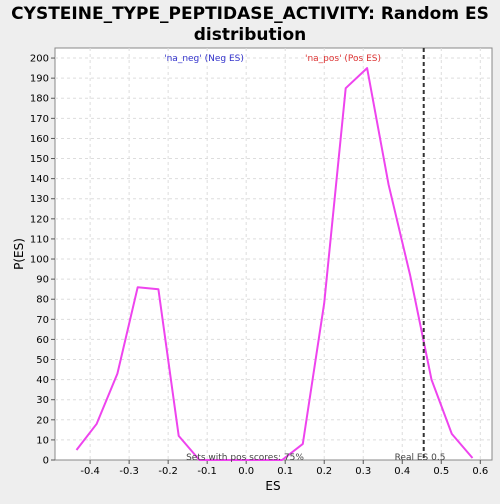 The height and width of the screenshot is (504, 500). What do you see at coordinates (39, 199) in the screenshot?
I see `y-tick-label: 130` at bounding box center [39, 199].